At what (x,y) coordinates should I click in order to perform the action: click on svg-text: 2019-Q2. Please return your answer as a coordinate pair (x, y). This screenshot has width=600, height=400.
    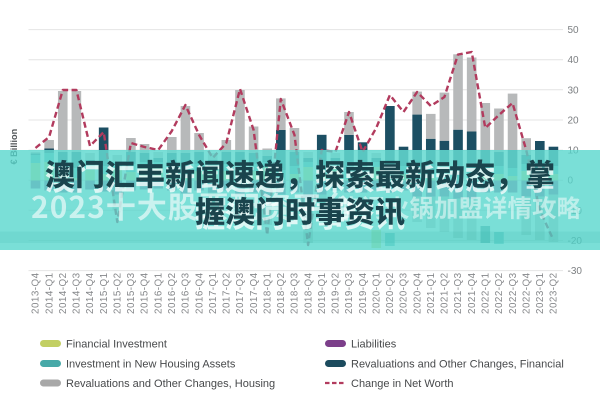
    Looking at the image, I should click on (336, 293).